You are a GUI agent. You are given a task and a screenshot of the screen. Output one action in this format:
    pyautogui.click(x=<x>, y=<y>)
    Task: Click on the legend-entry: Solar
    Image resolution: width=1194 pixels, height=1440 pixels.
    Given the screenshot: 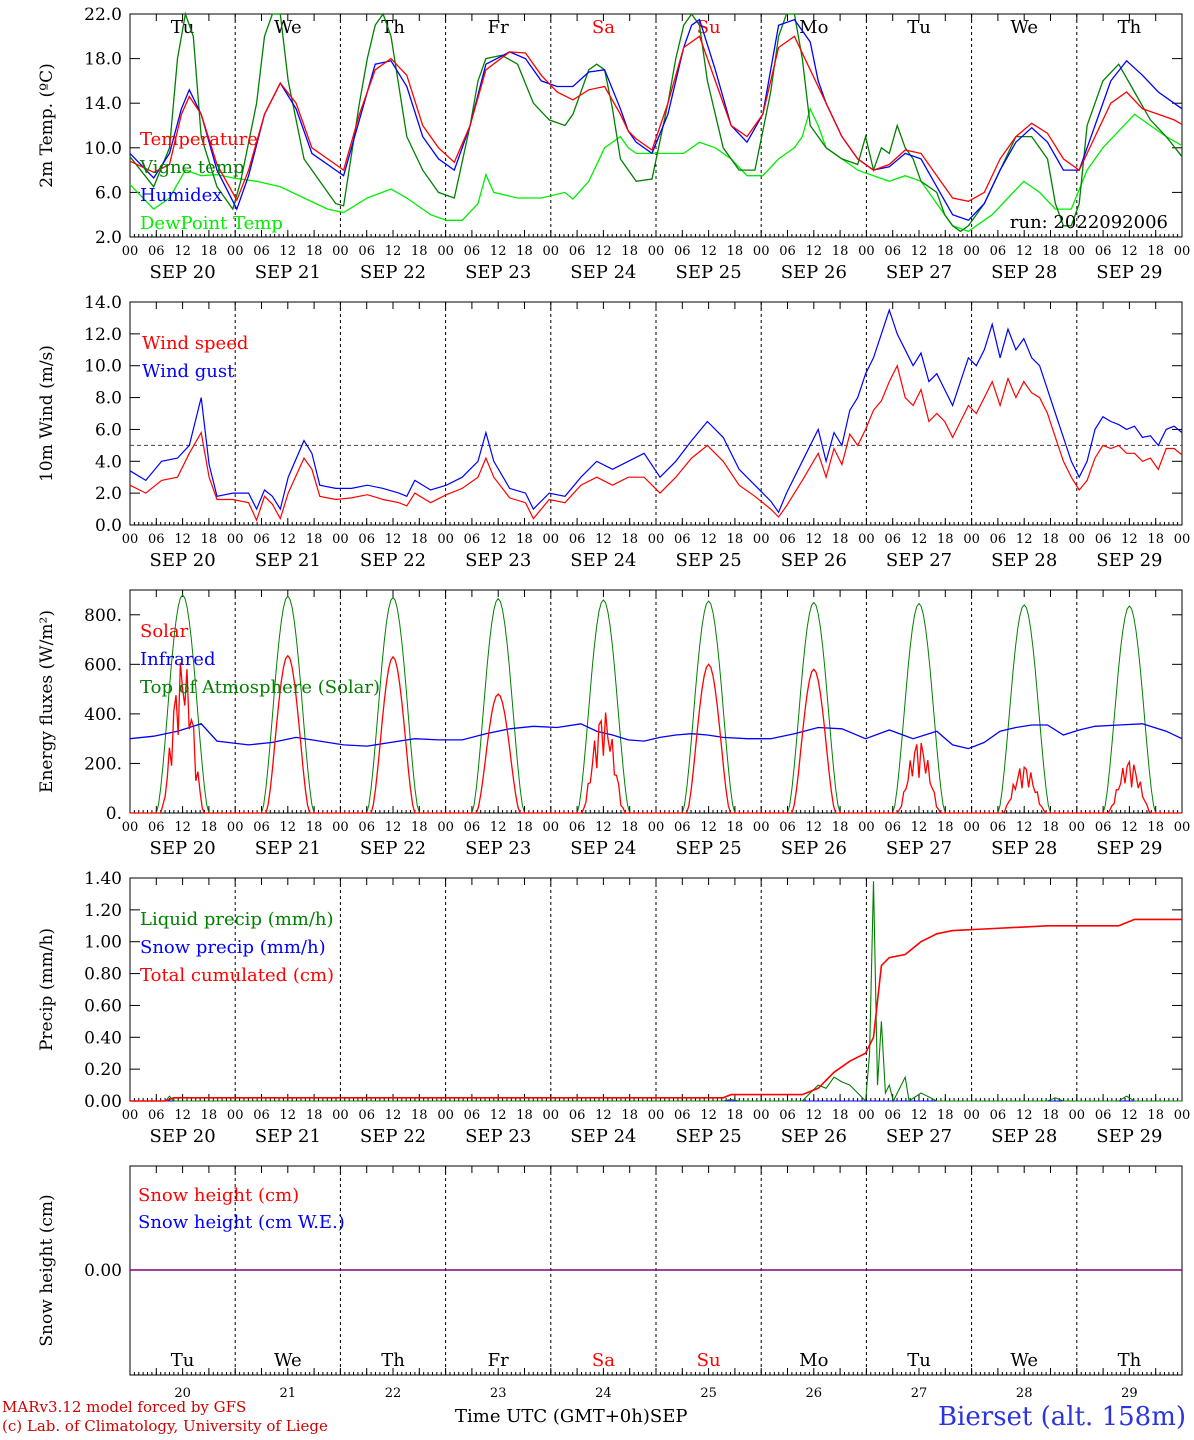 What is the action you would take?
    pyautogui.click(x=164, y=631)
    